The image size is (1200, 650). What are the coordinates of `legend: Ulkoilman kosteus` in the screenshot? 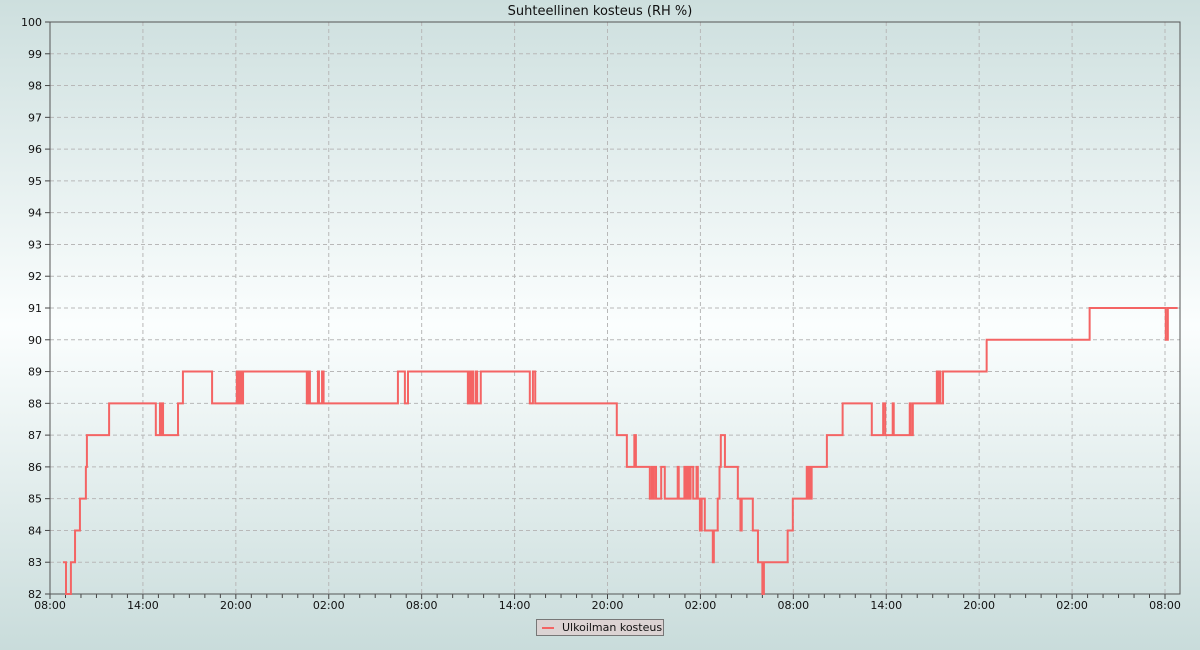 It's located at (600, 627).